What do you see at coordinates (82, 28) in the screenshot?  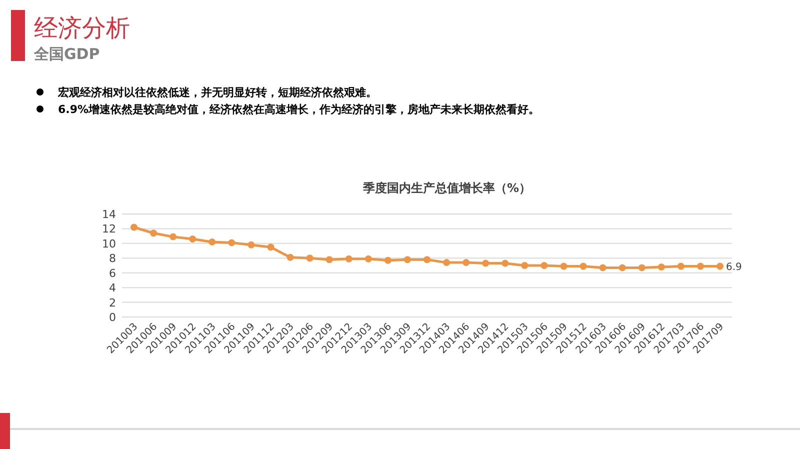 I see `chart-title: 经济分析` at bounding box center [82, 28].